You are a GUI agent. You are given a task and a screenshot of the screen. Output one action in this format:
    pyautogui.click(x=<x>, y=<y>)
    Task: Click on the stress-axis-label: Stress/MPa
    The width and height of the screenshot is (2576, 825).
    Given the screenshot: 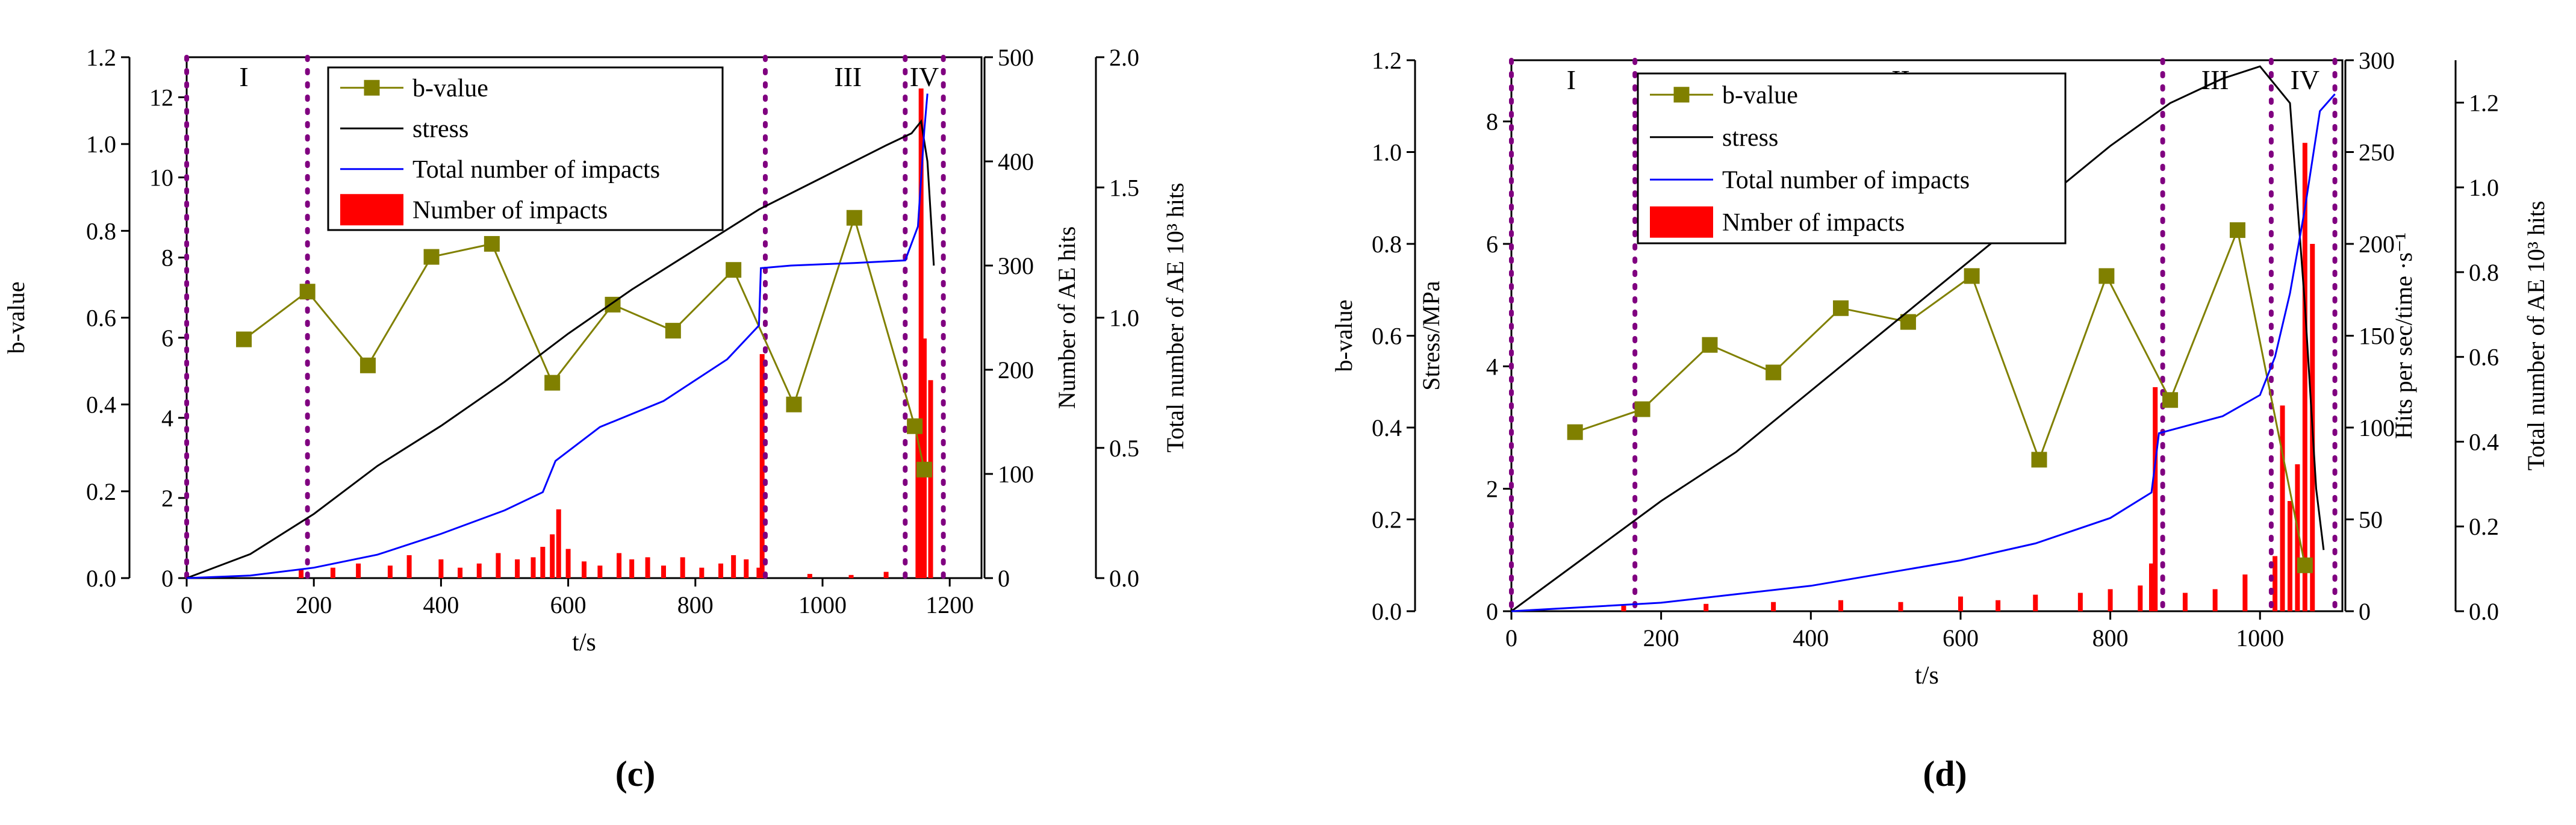 What is the action you would take?
    pyautogui.click(x=1431, y=335)
    